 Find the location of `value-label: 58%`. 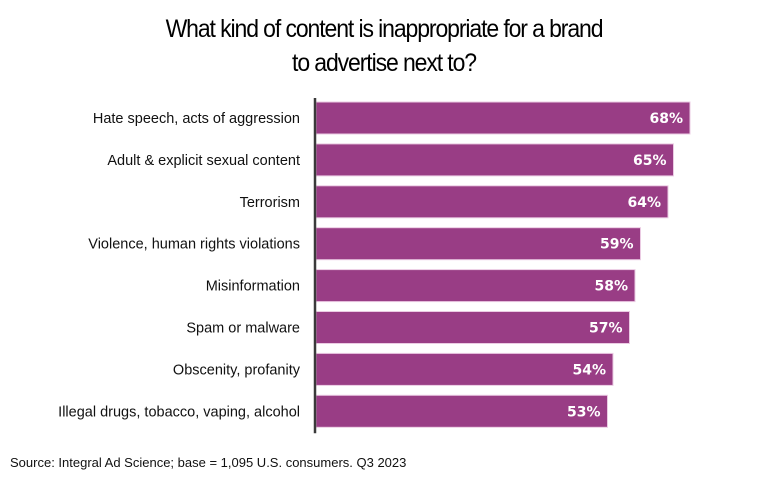

value-label: 58% is located at coordinates (611, 287).